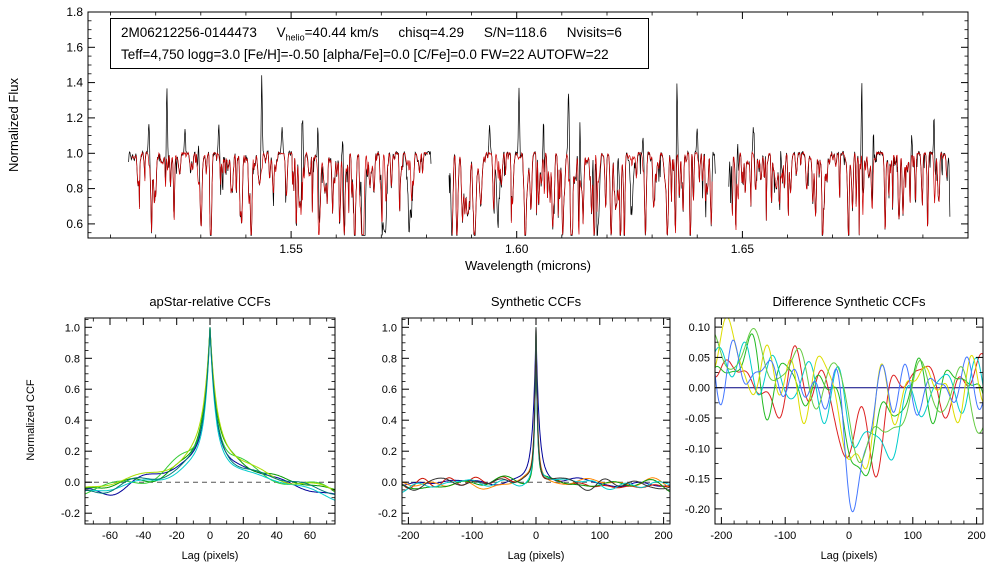  What do you see at coordinates (74, 118) in the screenshot?
I see `svg-text: 1.2` at bounding box center [74, 118].